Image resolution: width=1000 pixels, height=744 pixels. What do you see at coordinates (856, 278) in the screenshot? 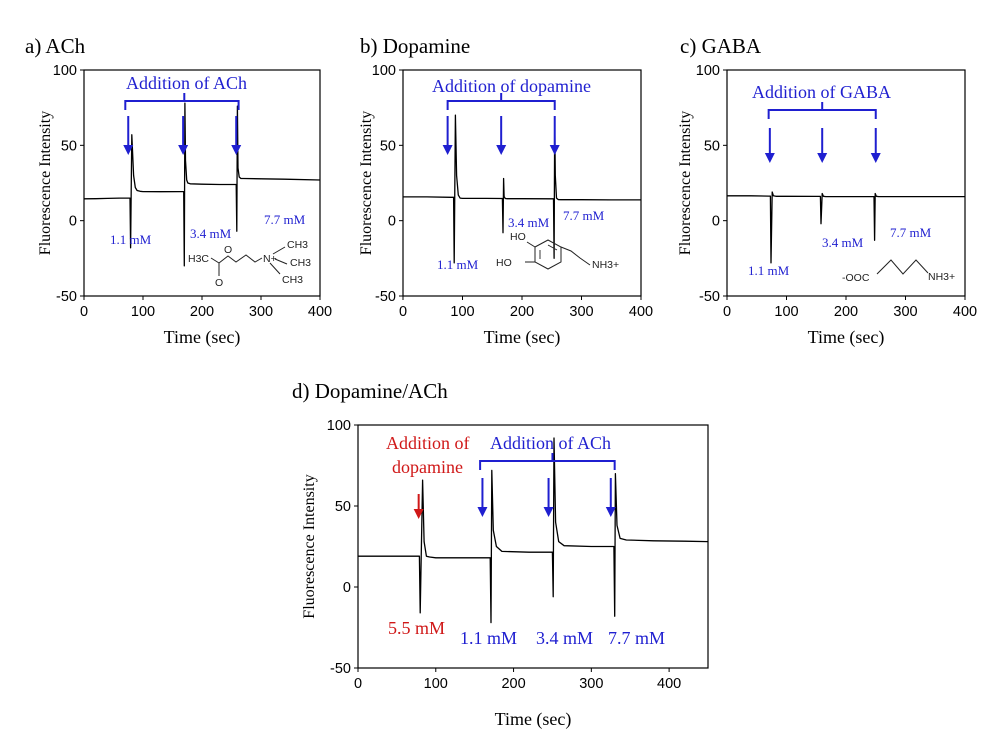
I see `chem-atom: -OOC` at bounding box center [856, 278].